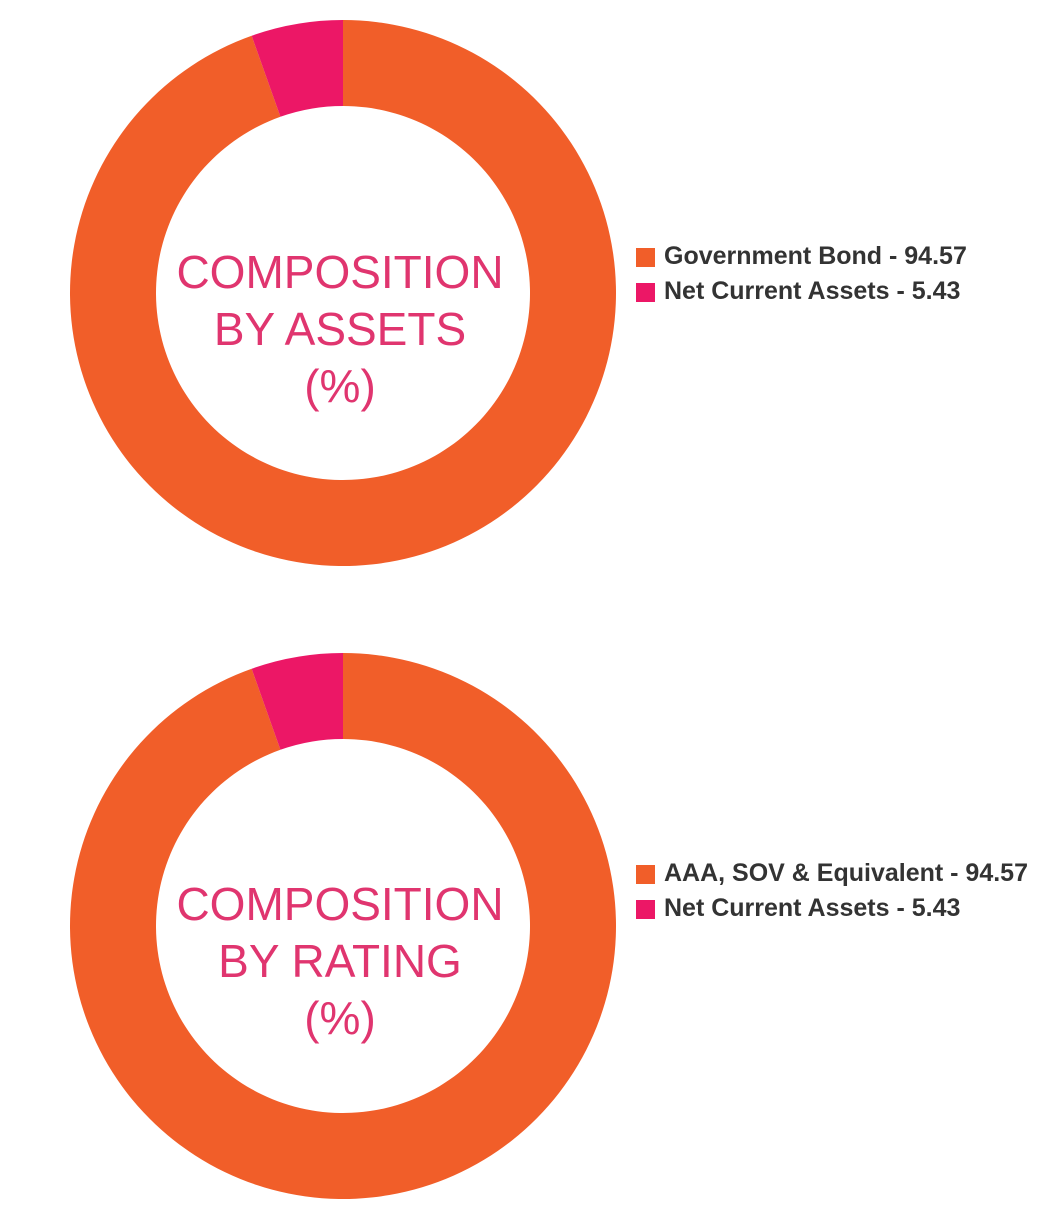 The image size is (1051, 1211). What do you see at coordinates (645, 257) in the screenshot?
I see `legend-swatch-government-bond` at bounding box center [645, 257].